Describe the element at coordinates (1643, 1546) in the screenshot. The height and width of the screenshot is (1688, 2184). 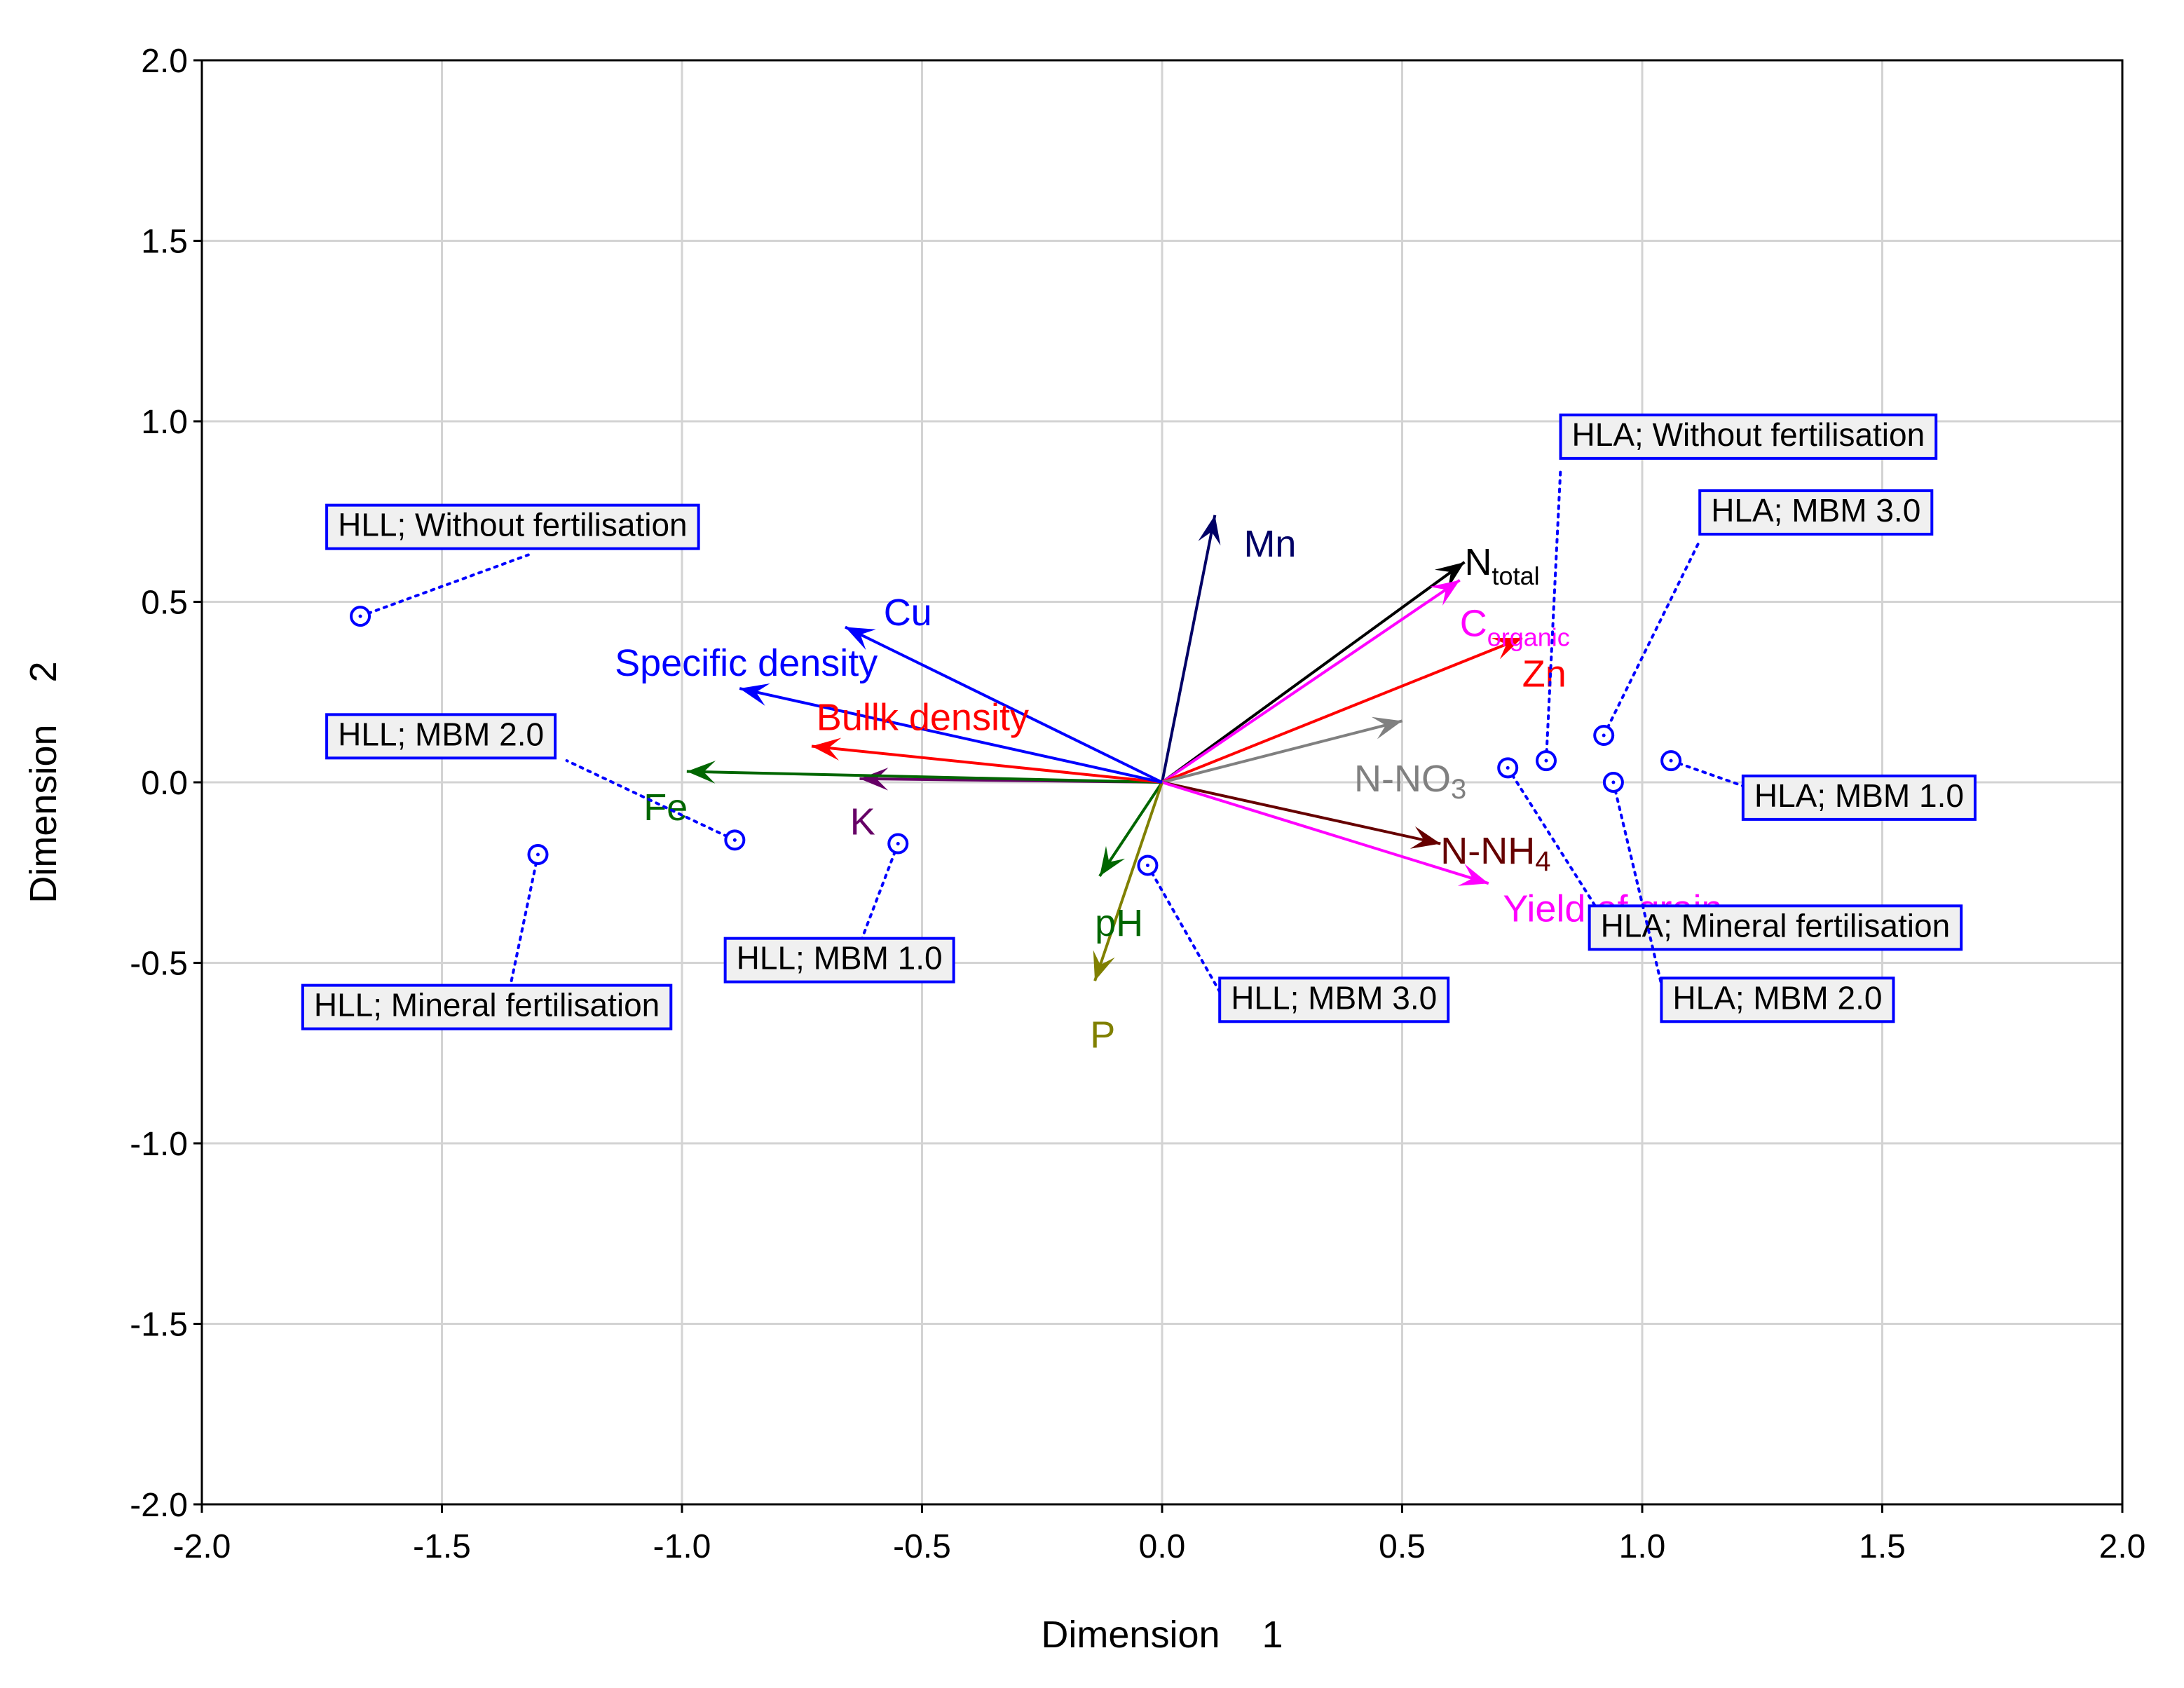
I see `x-tick-label: 1.0` at that location.